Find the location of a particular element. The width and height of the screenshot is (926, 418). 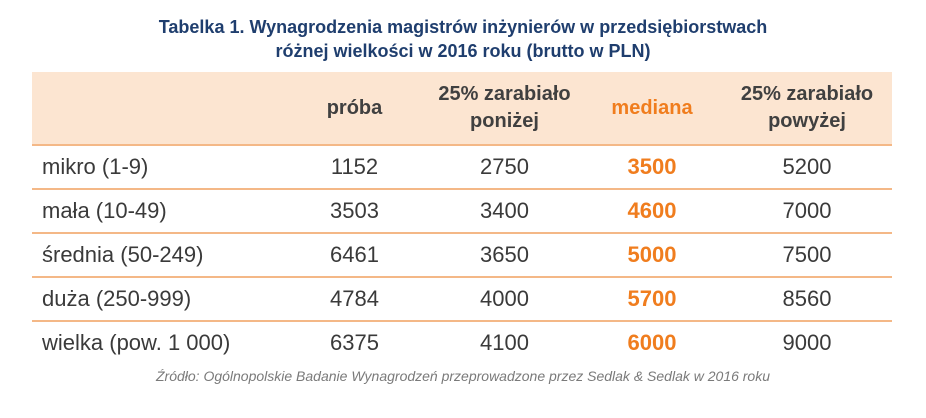

row-label: mała (10-49) is located at coordinates (104, 210).